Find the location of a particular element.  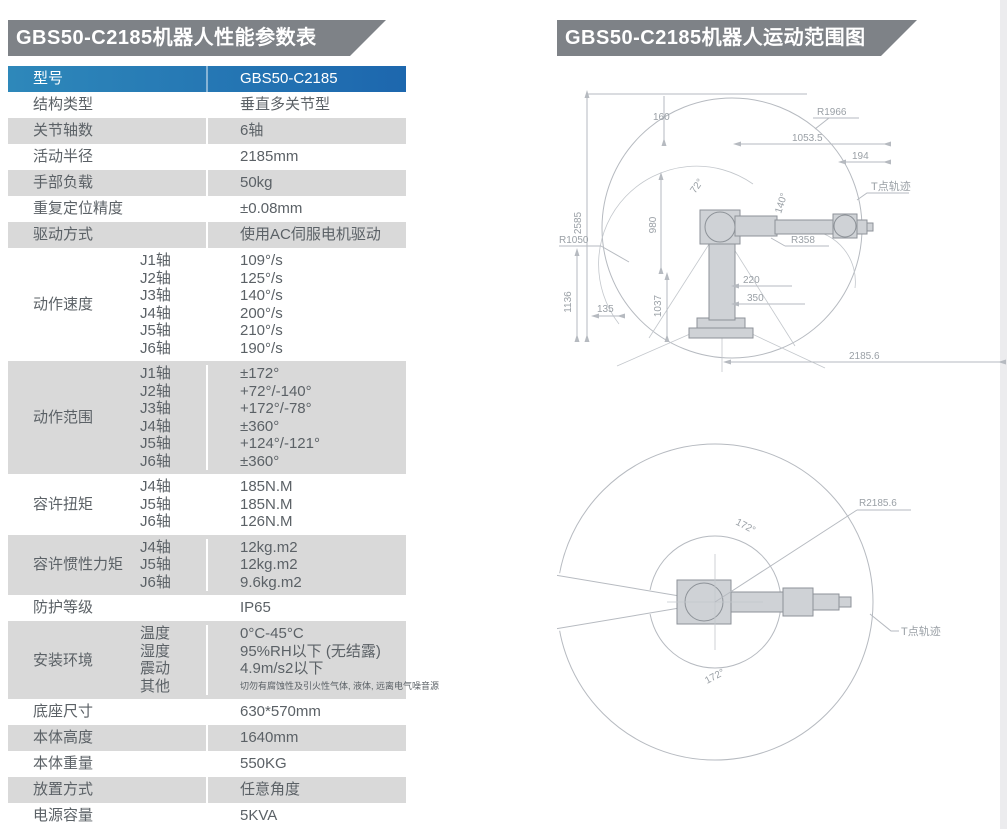

radius-label-r1050: R1050 is located at coordinates (574, 240).